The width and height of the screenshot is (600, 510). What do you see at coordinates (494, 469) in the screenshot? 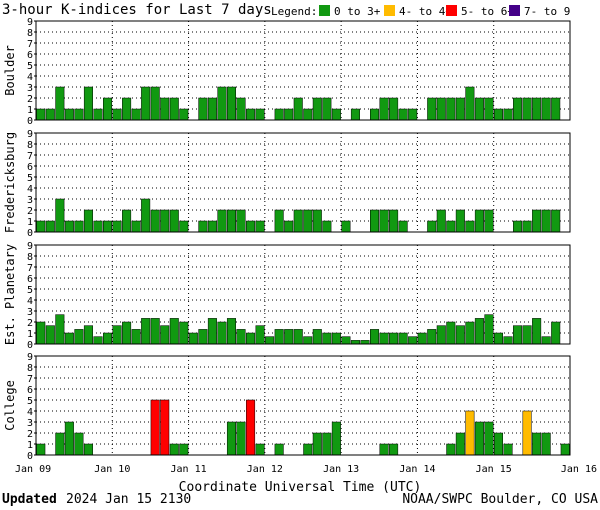
I see `x-tick-label: Jan 15` at bounding box center [494, 469].